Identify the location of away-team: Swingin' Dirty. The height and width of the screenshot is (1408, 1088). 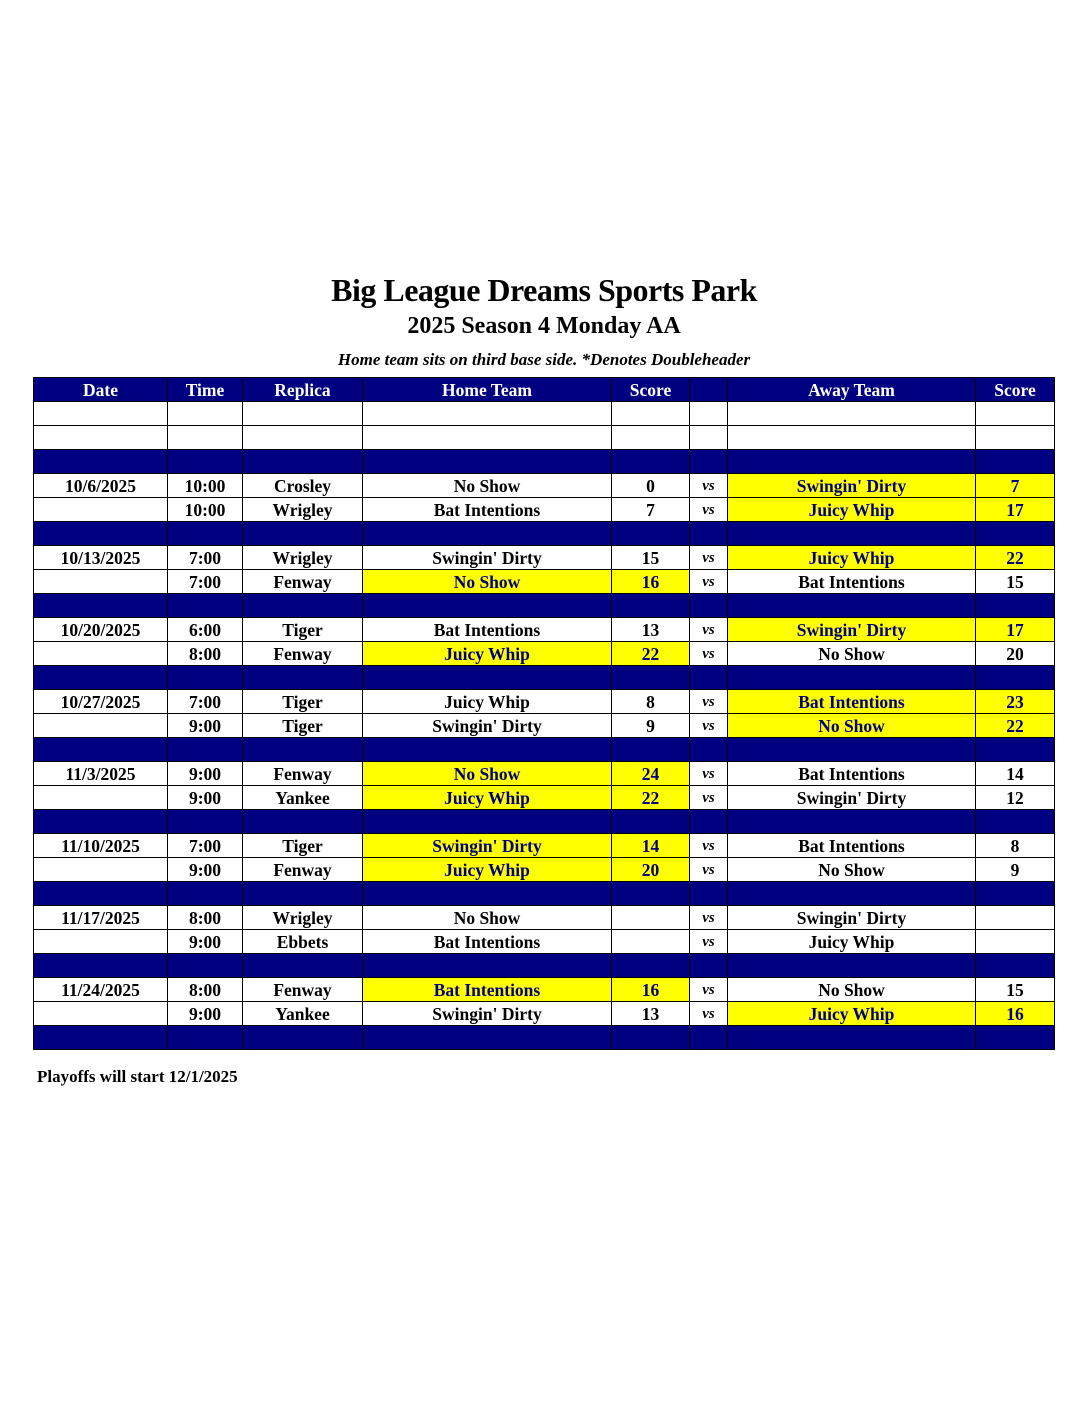
(851, 485).